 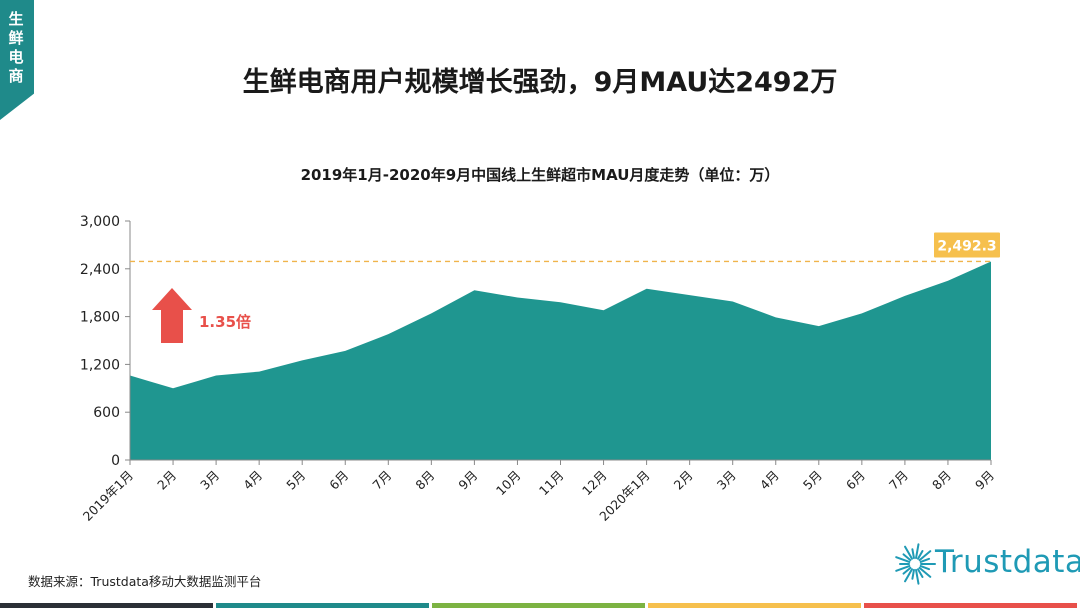 I want to click on y-tick-label: 0, so click(x=115, y=461).